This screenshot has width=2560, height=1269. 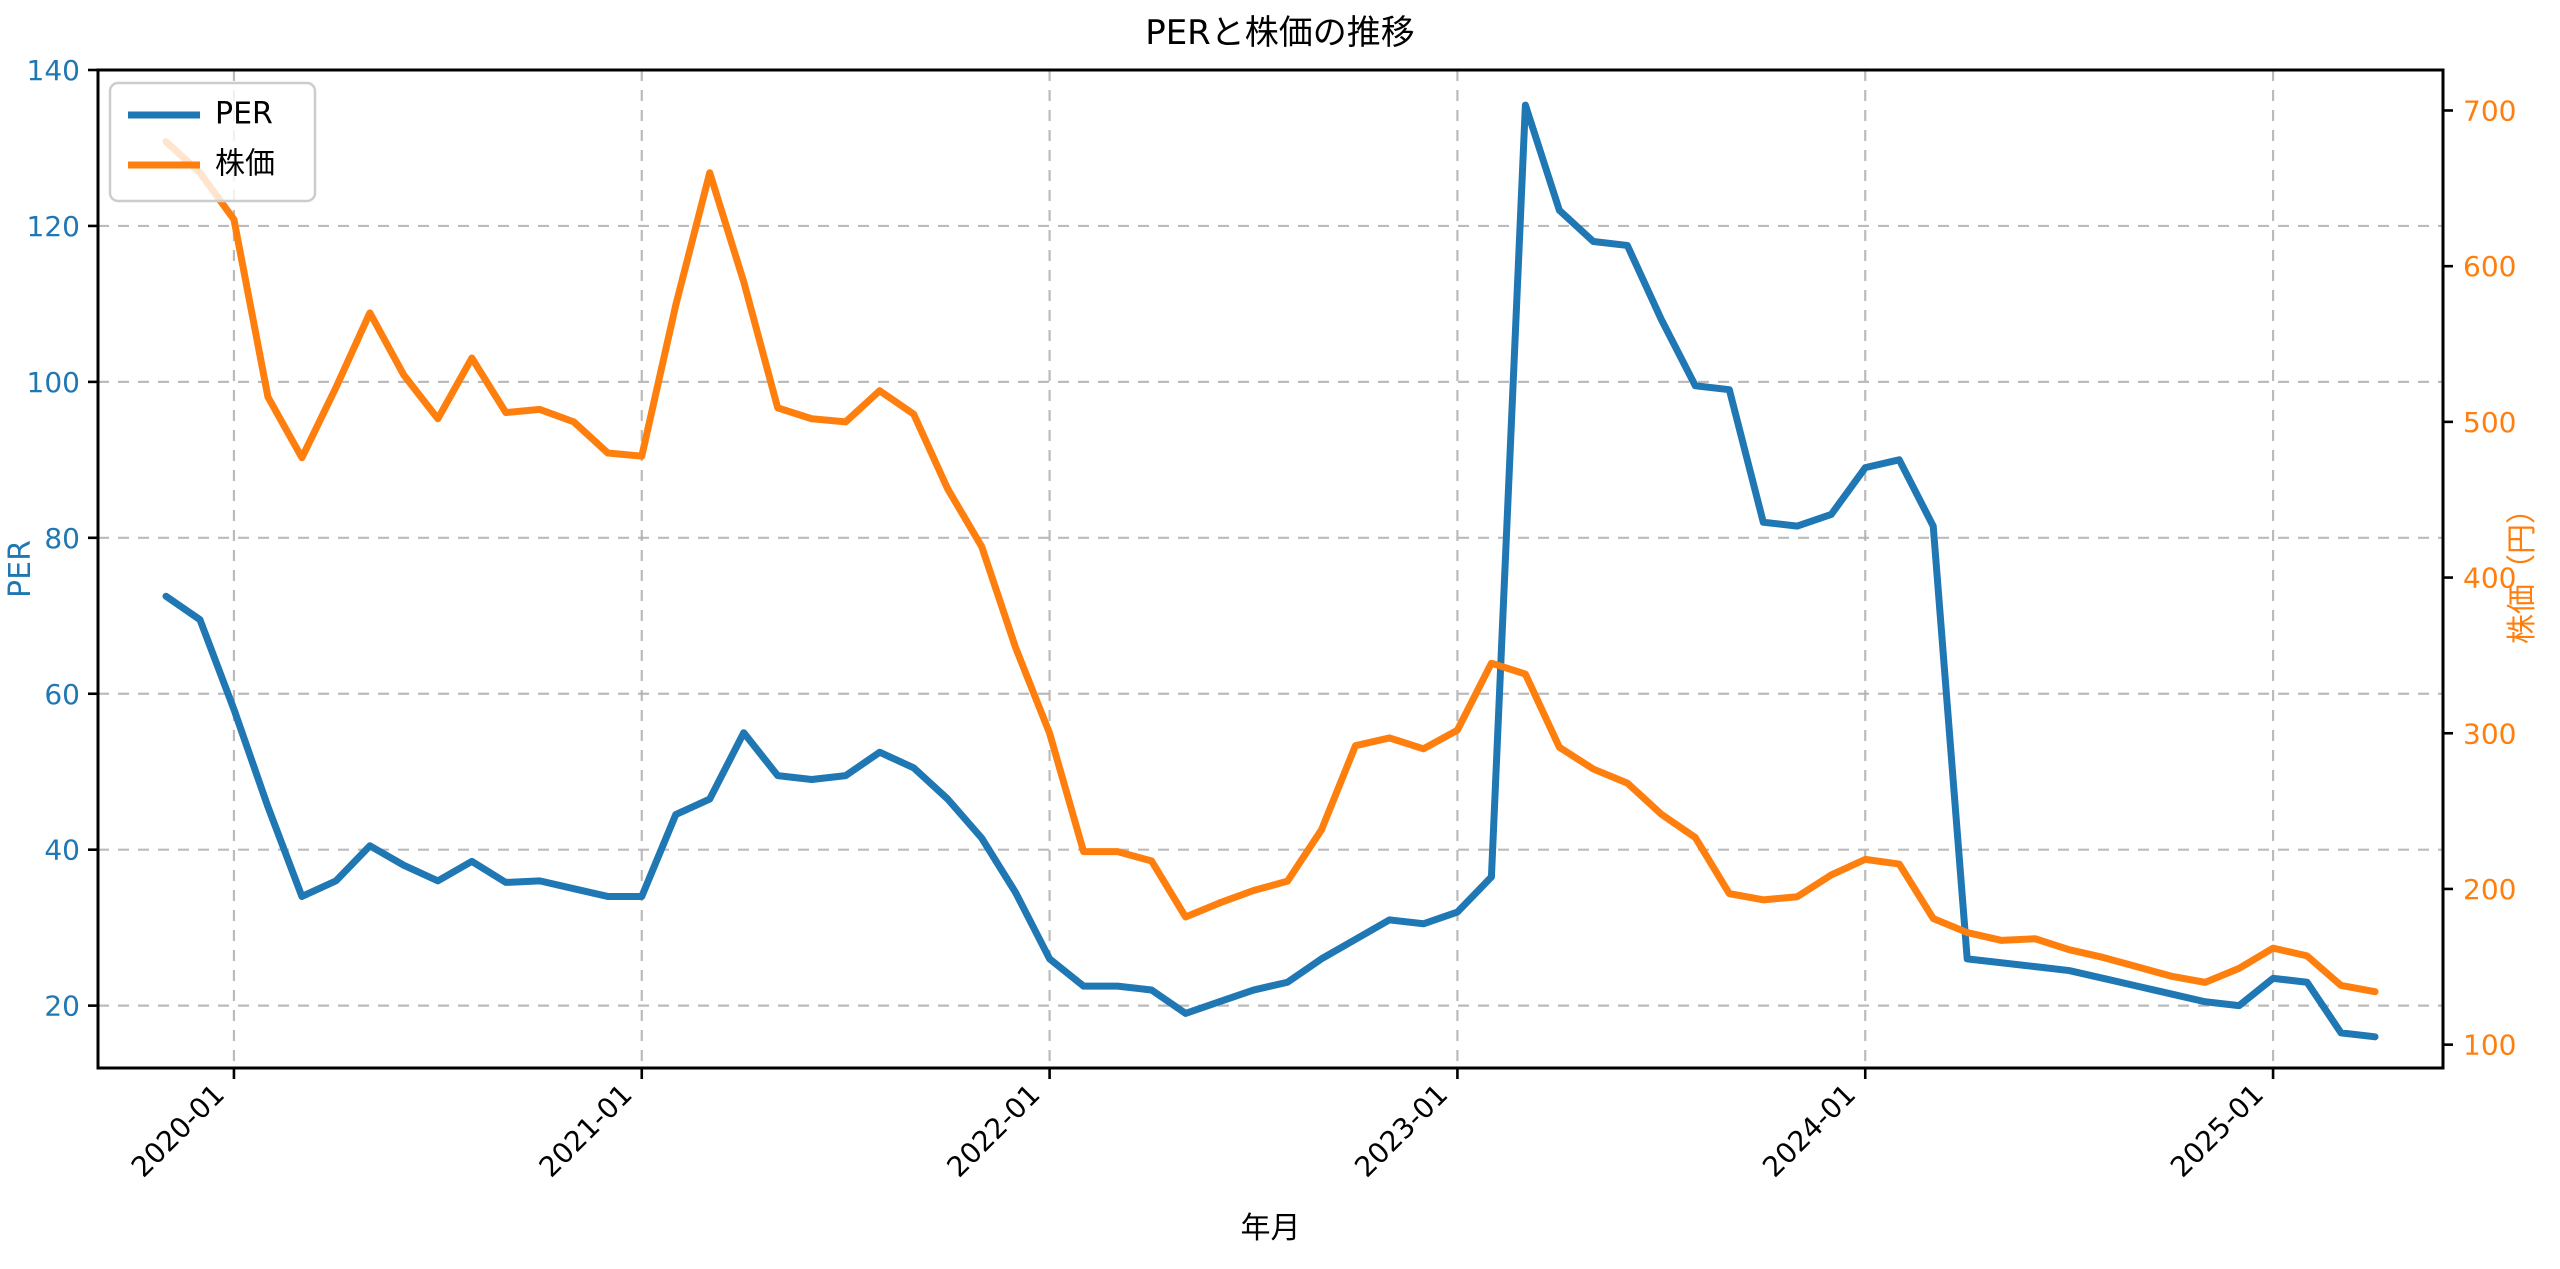 What do you see at coordinates (62, 1006) in the screenshot?
I see `y-tick-label-left: 20` at bounding box center [62, 1006].